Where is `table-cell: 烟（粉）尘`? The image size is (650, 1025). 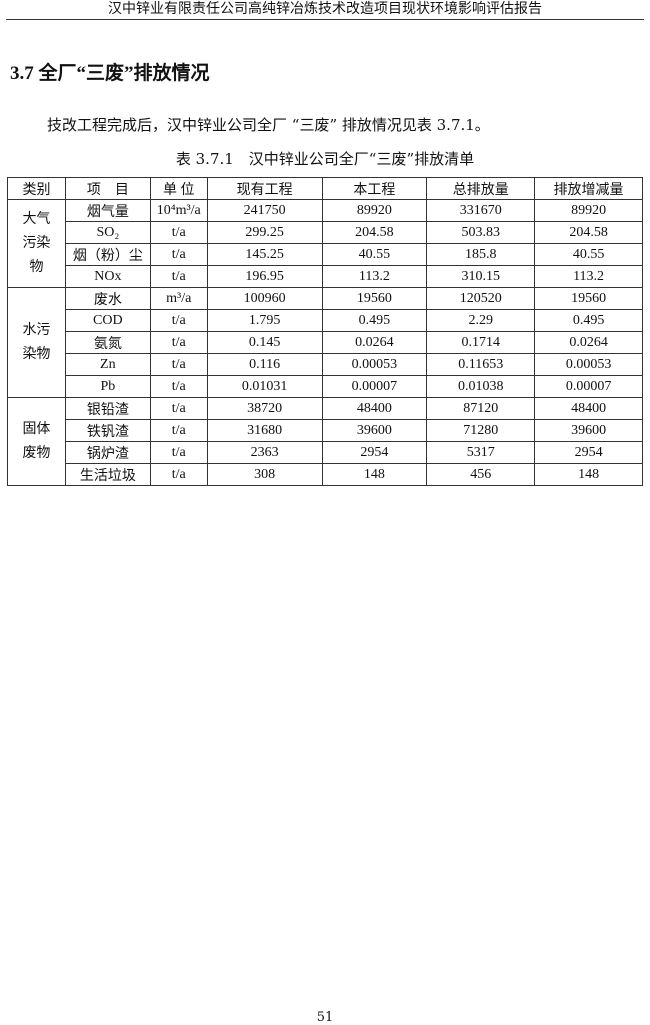
table-cell: 烟（粉）尘 is located at coordinates (107, 254).